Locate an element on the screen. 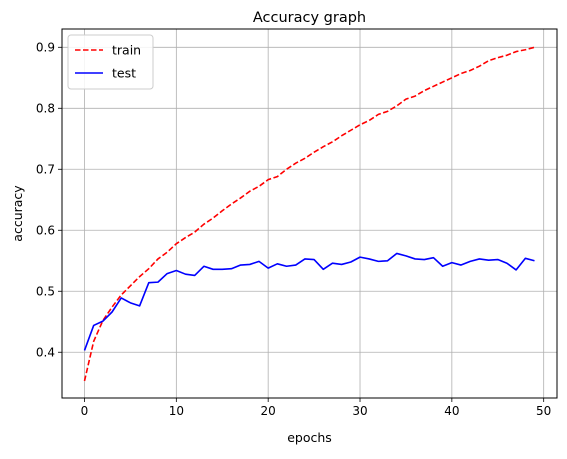 This screenshot has width=567, height=459. y-axis-ticks: 0.4 0.5 0.6 0.7 0.8 0.9 is located at coordinates (49, 200).